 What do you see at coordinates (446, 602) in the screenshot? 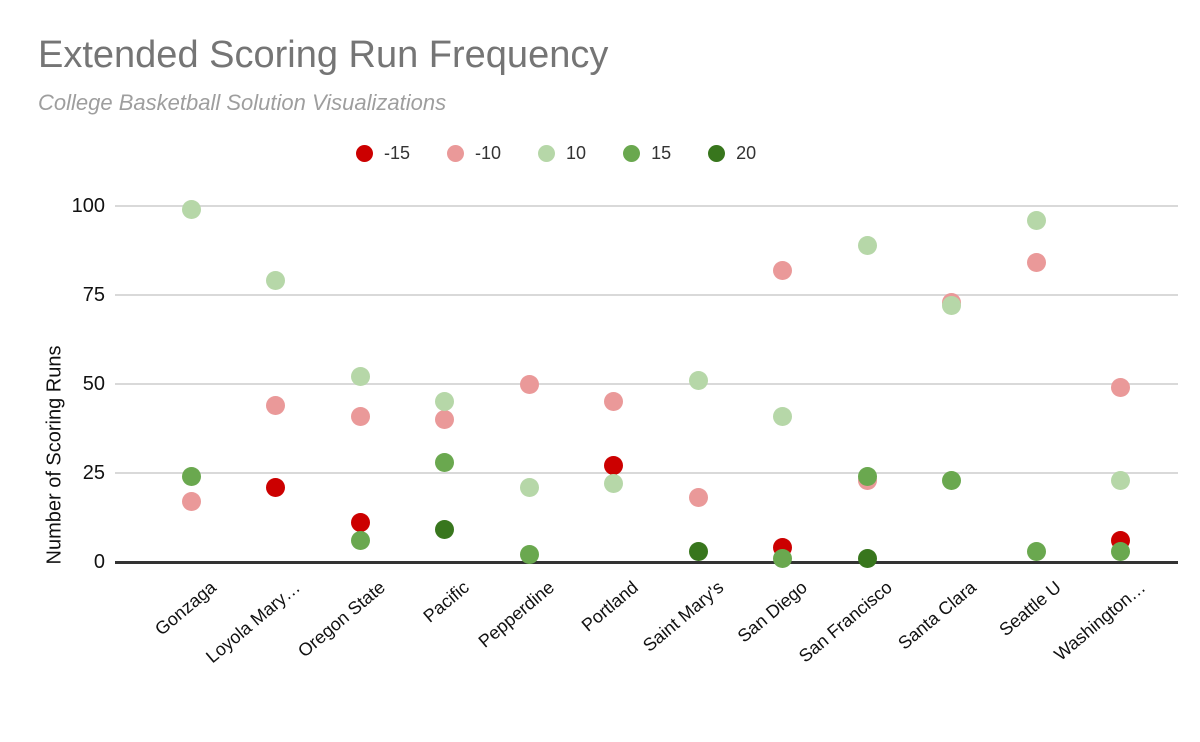
I see `x-category-label: Pacific` at bounding box center [446, 602].